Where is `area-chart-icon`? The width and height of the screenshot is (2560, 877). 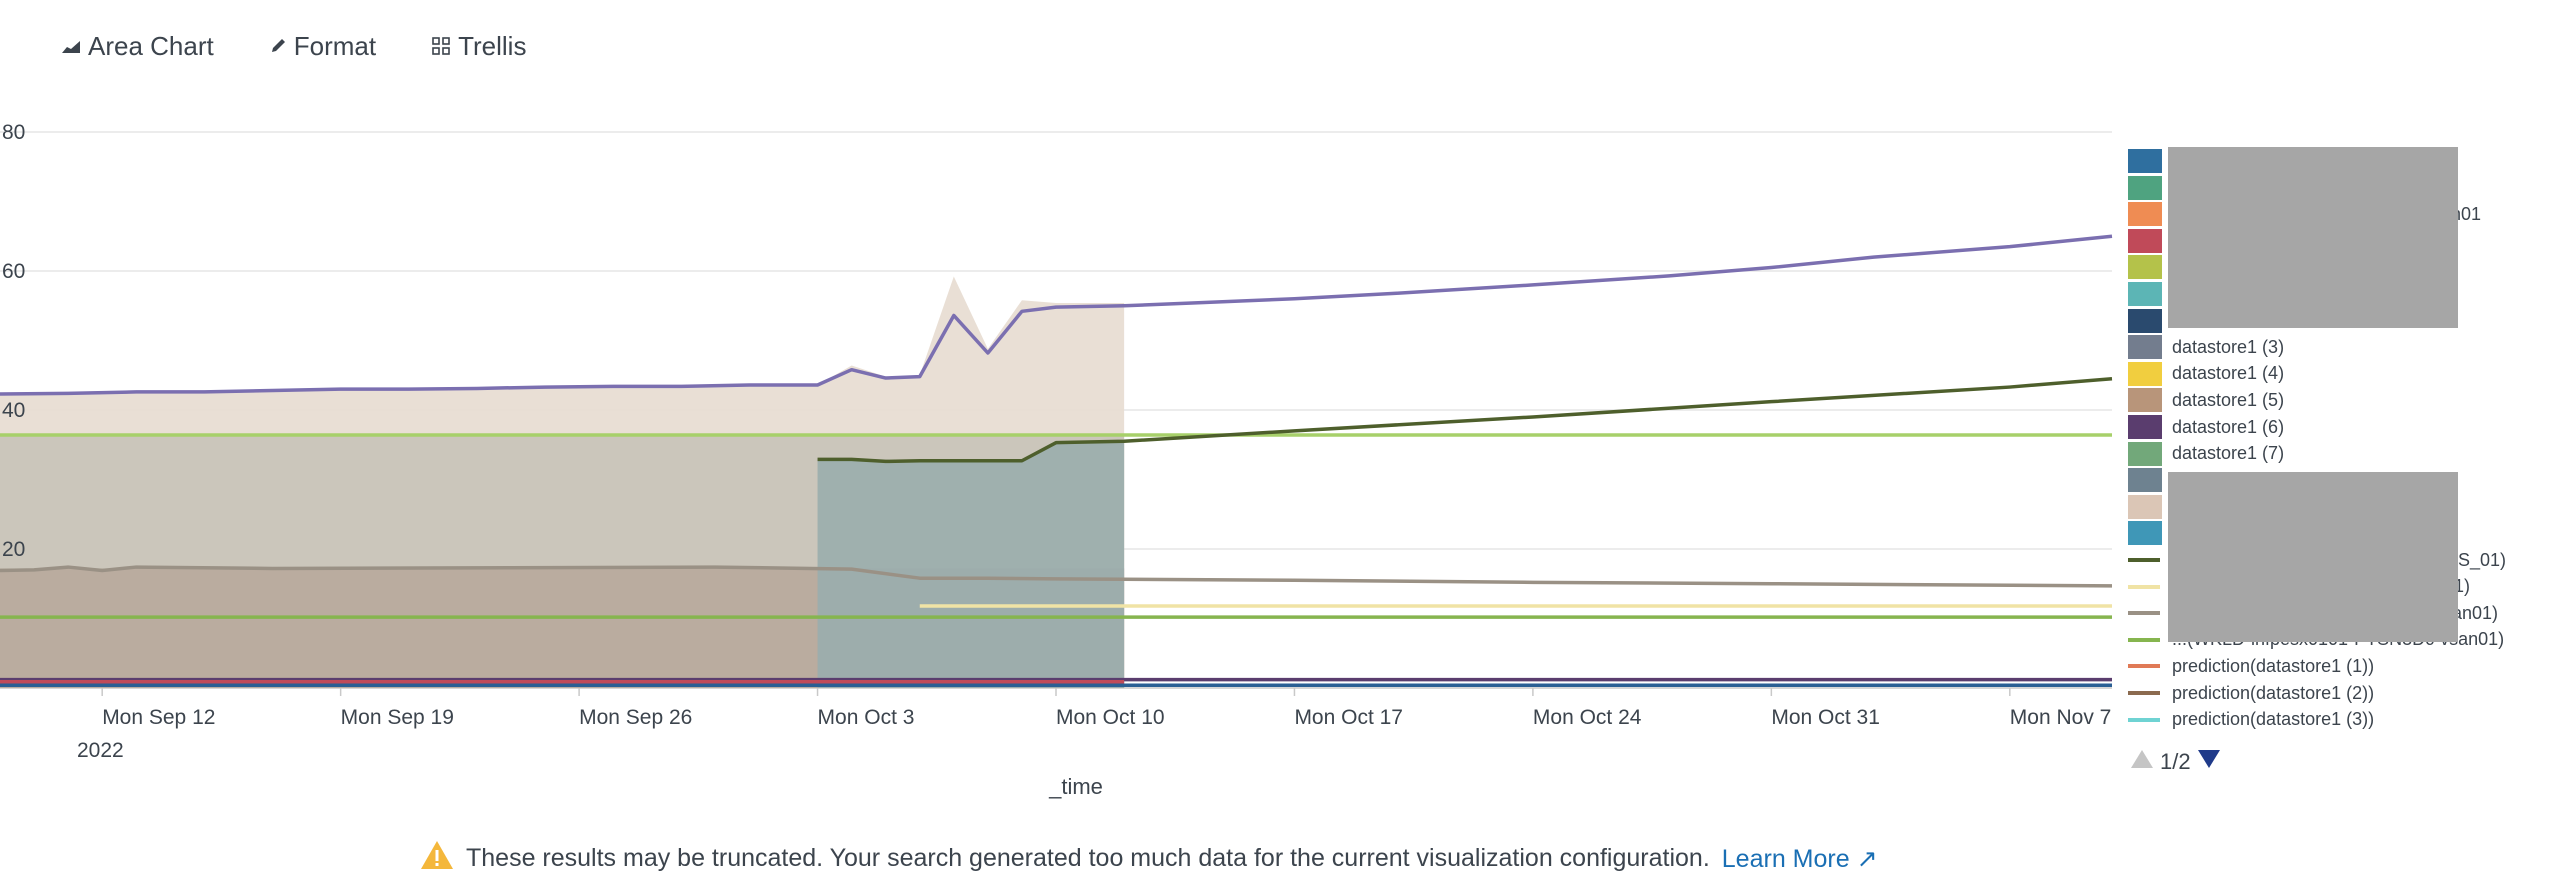
area-chart-icon is located at coordinates (71, 46).